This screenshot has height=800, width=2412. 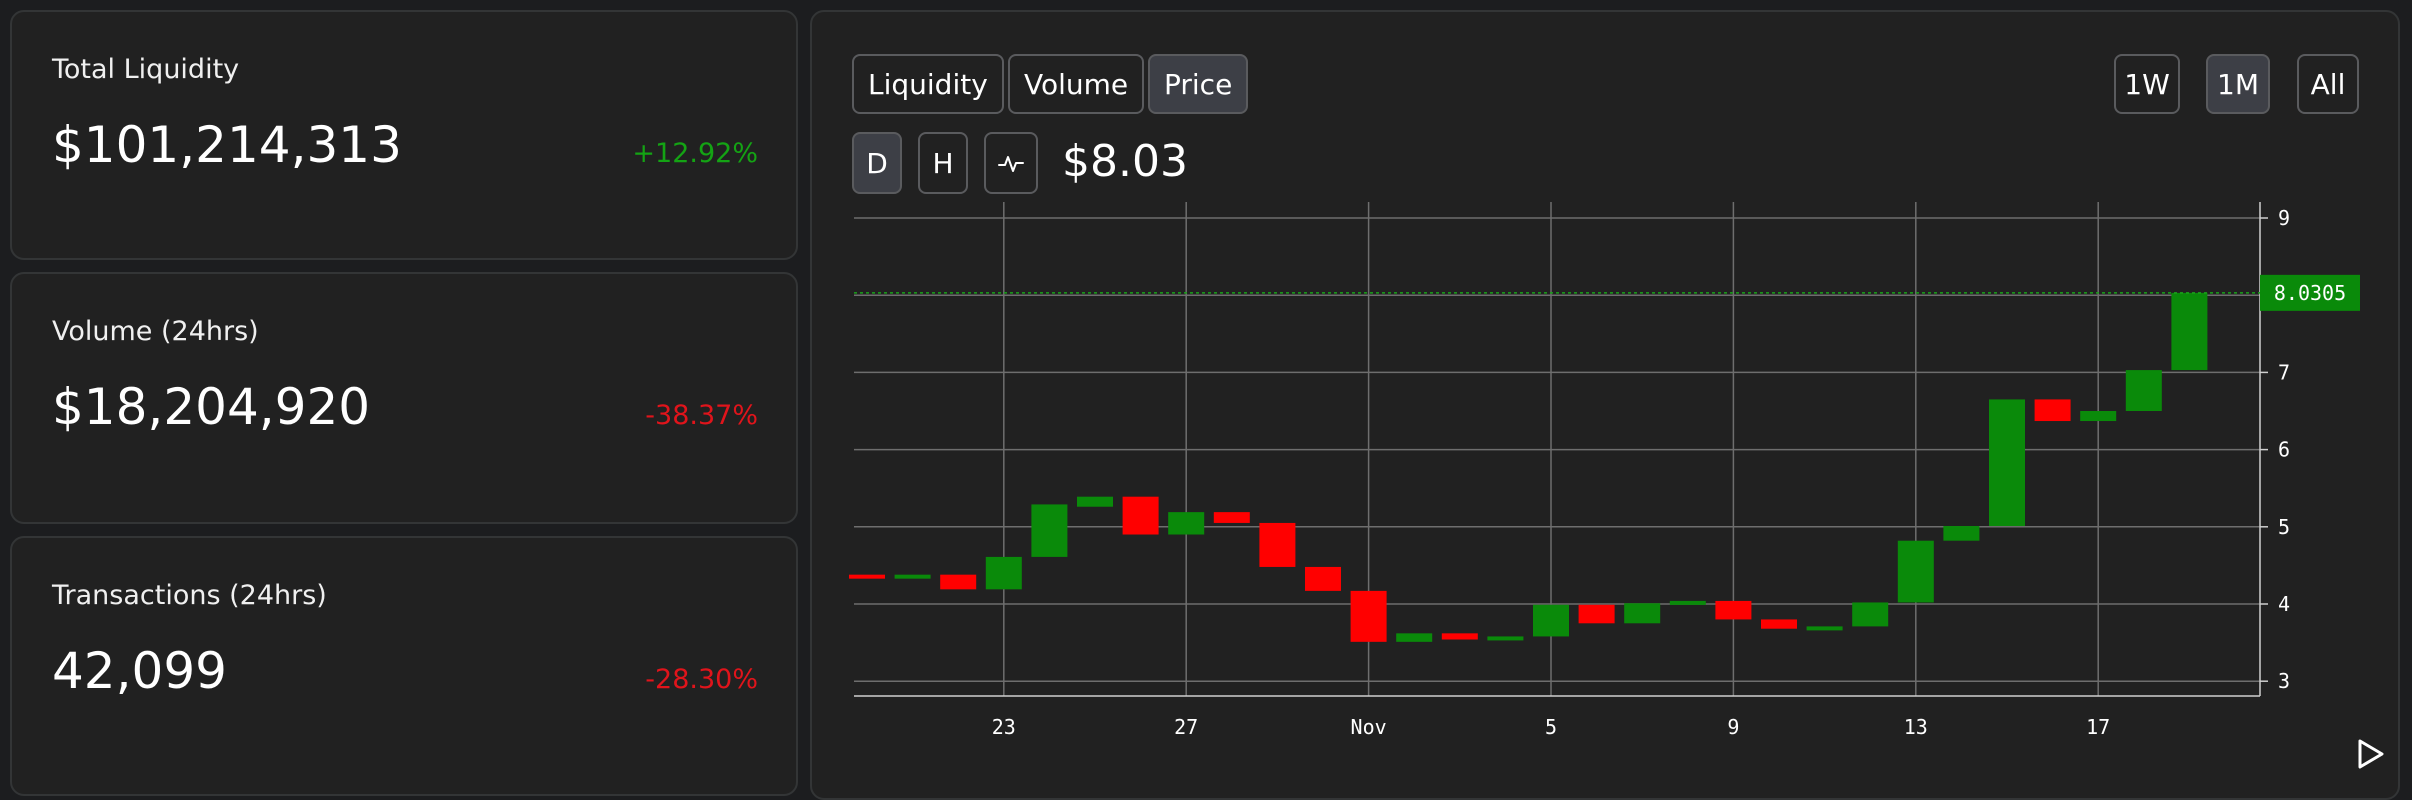 What do you see at coordinates (2098, 727) in the screenshot?
I see `x-tick-label: 17` at bounding box center [2098, 727].